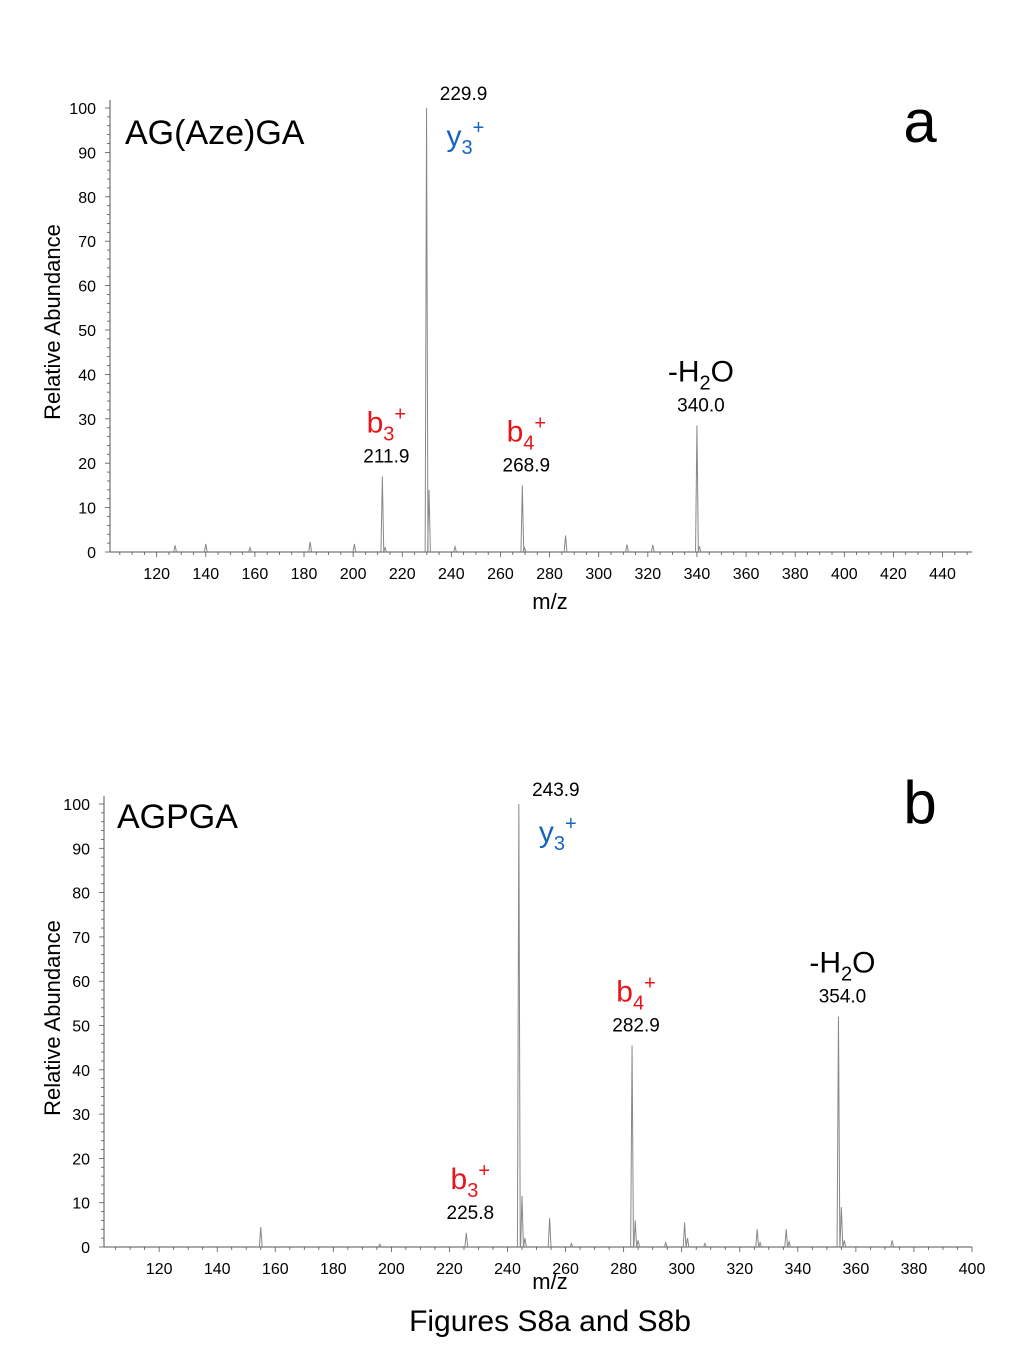 The image size is (1024, 1365). What do you see at coordinates (471, 1213) in the screenshot?
I see `peak-mz-label: 225.8` at bounding box center [471, 1213].